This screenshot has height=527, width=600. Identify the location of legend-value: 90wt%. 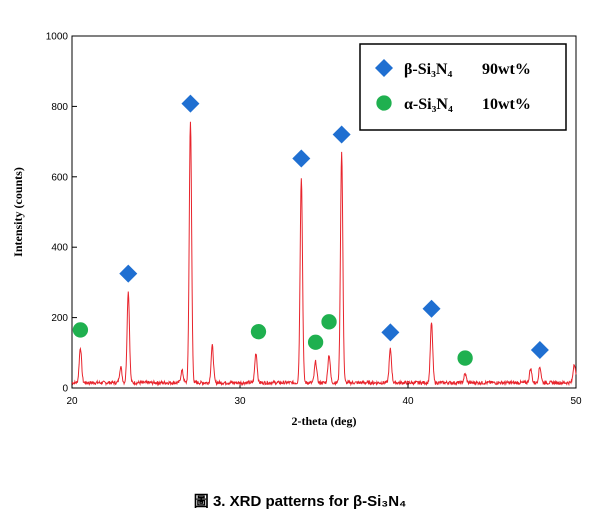
(506, 69).